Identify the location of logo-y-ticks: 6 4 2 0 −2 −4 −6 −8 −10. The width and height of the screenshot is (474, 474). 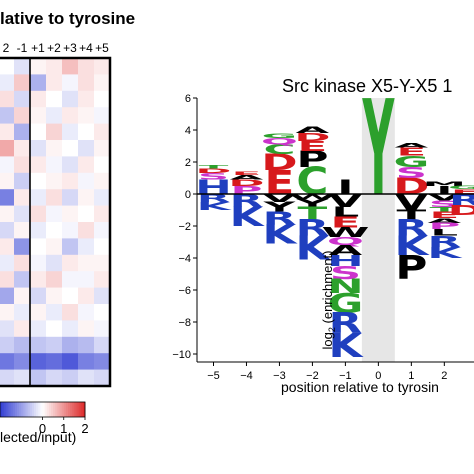
(184, 227).